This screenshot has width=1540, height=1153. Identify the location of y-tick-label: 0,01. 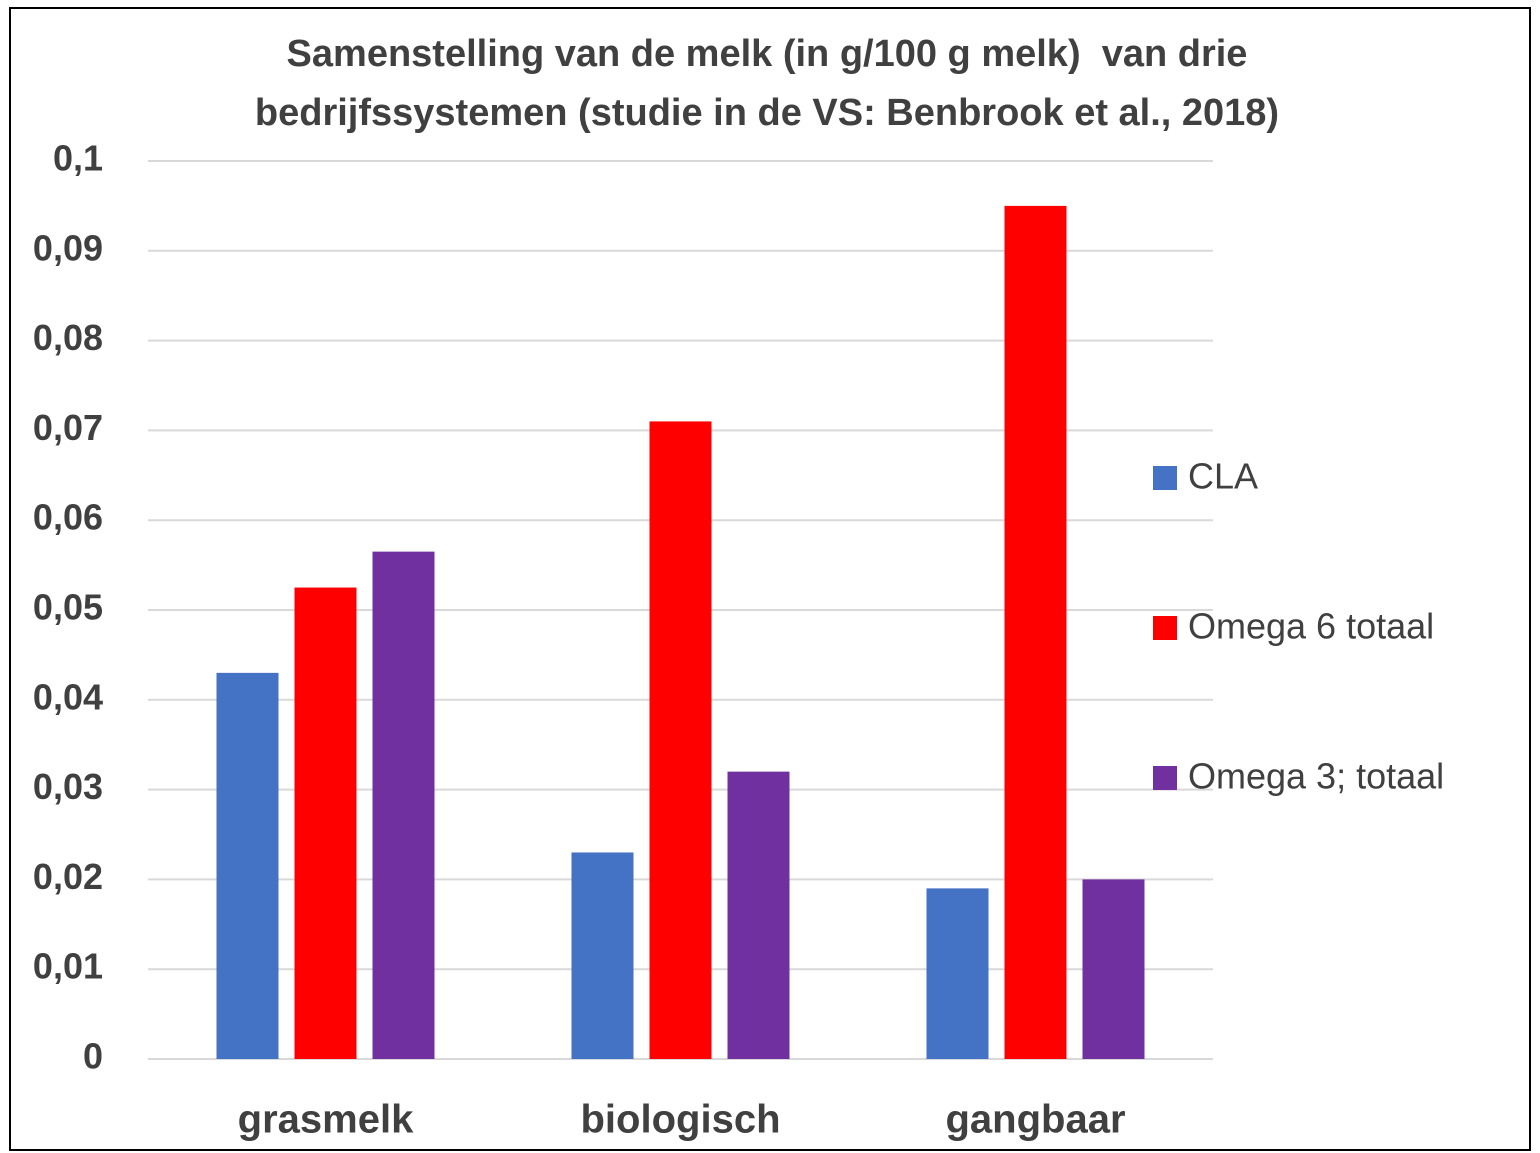
(68, 966).